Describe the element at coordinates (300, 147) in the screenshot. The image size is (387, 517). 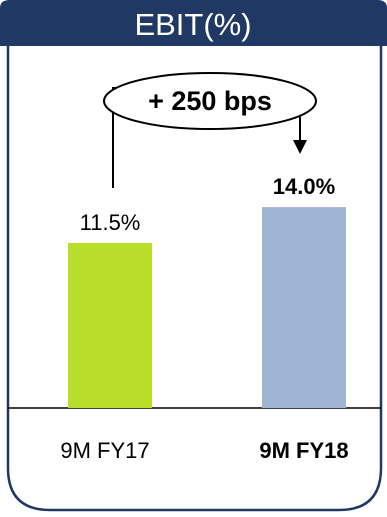
I see `change-arrowhead` at that location.